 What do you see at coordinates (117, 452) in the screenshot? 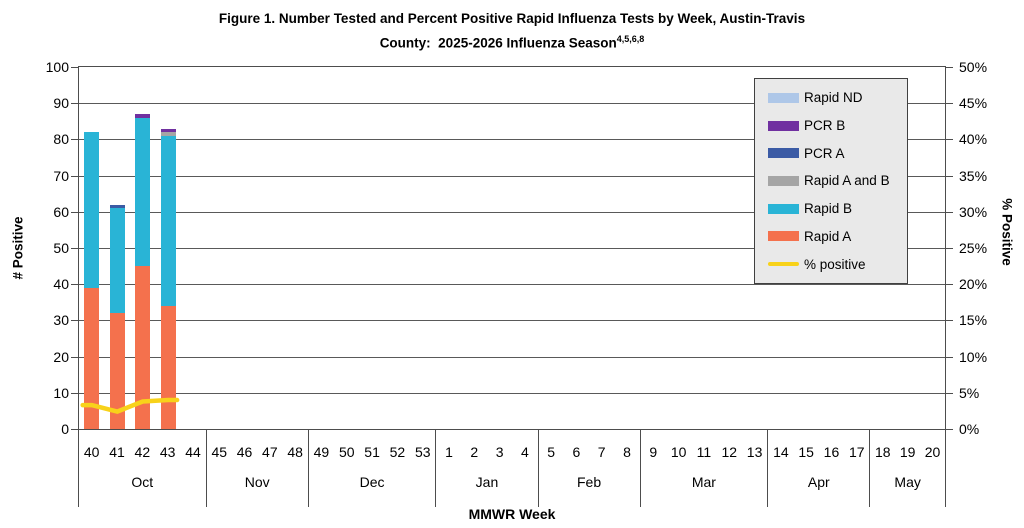
I see `week-label-41: 41` at bounding box center [117, 452].